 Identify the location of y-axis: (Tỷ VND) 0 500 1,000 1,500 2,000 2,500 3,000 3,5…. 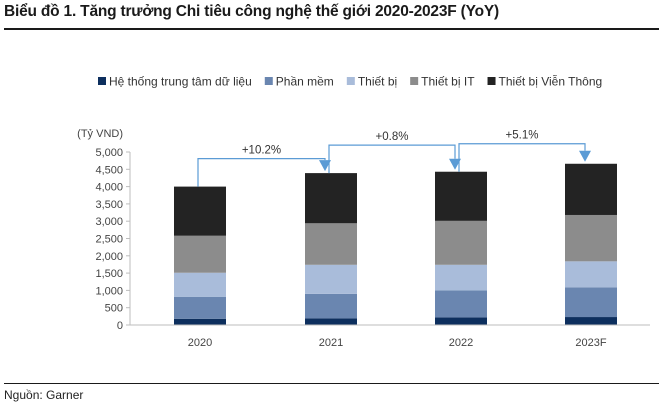
(104, 230).